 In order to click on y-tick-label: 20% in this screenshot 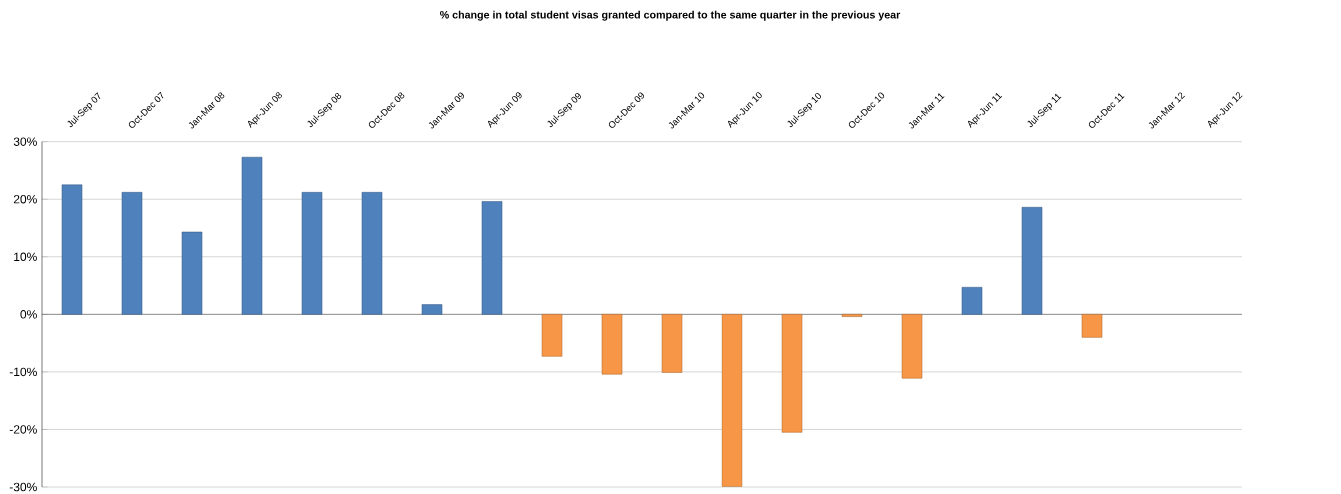, I will do `click(25, 199)`.